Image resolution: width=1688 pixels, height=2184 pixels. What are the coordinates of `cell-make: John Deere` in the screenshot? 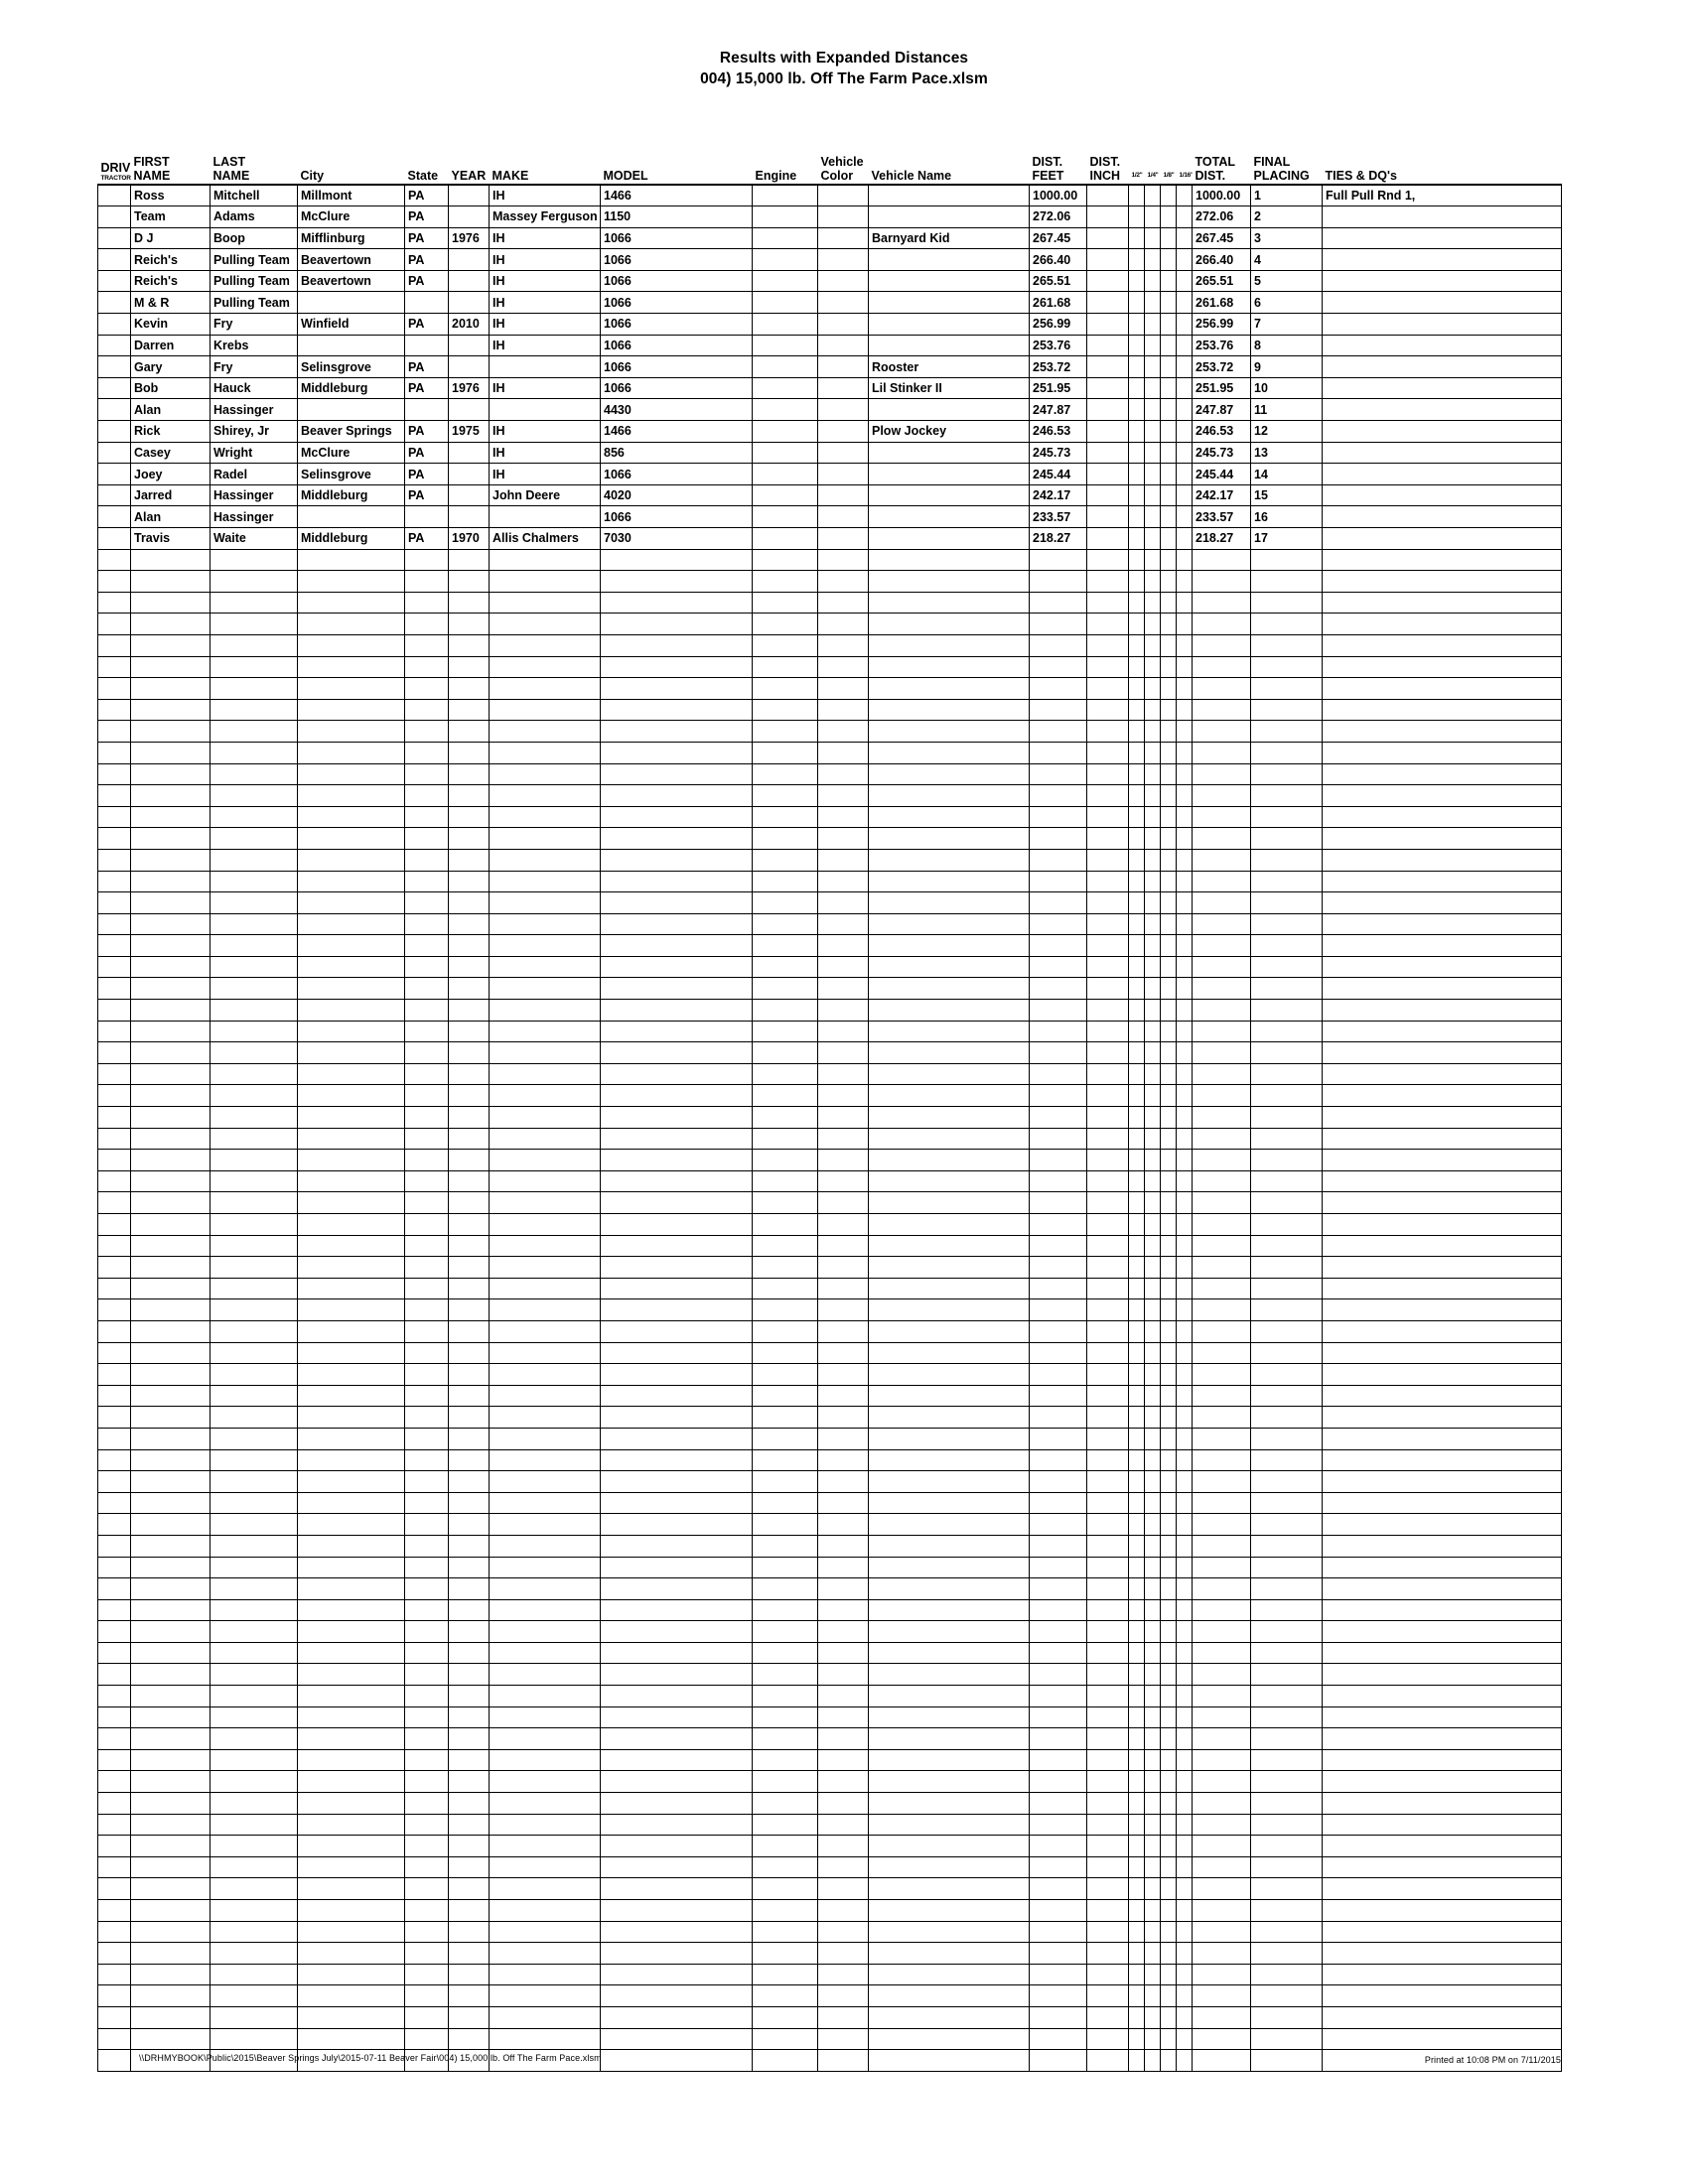 It's located at (545, 495).